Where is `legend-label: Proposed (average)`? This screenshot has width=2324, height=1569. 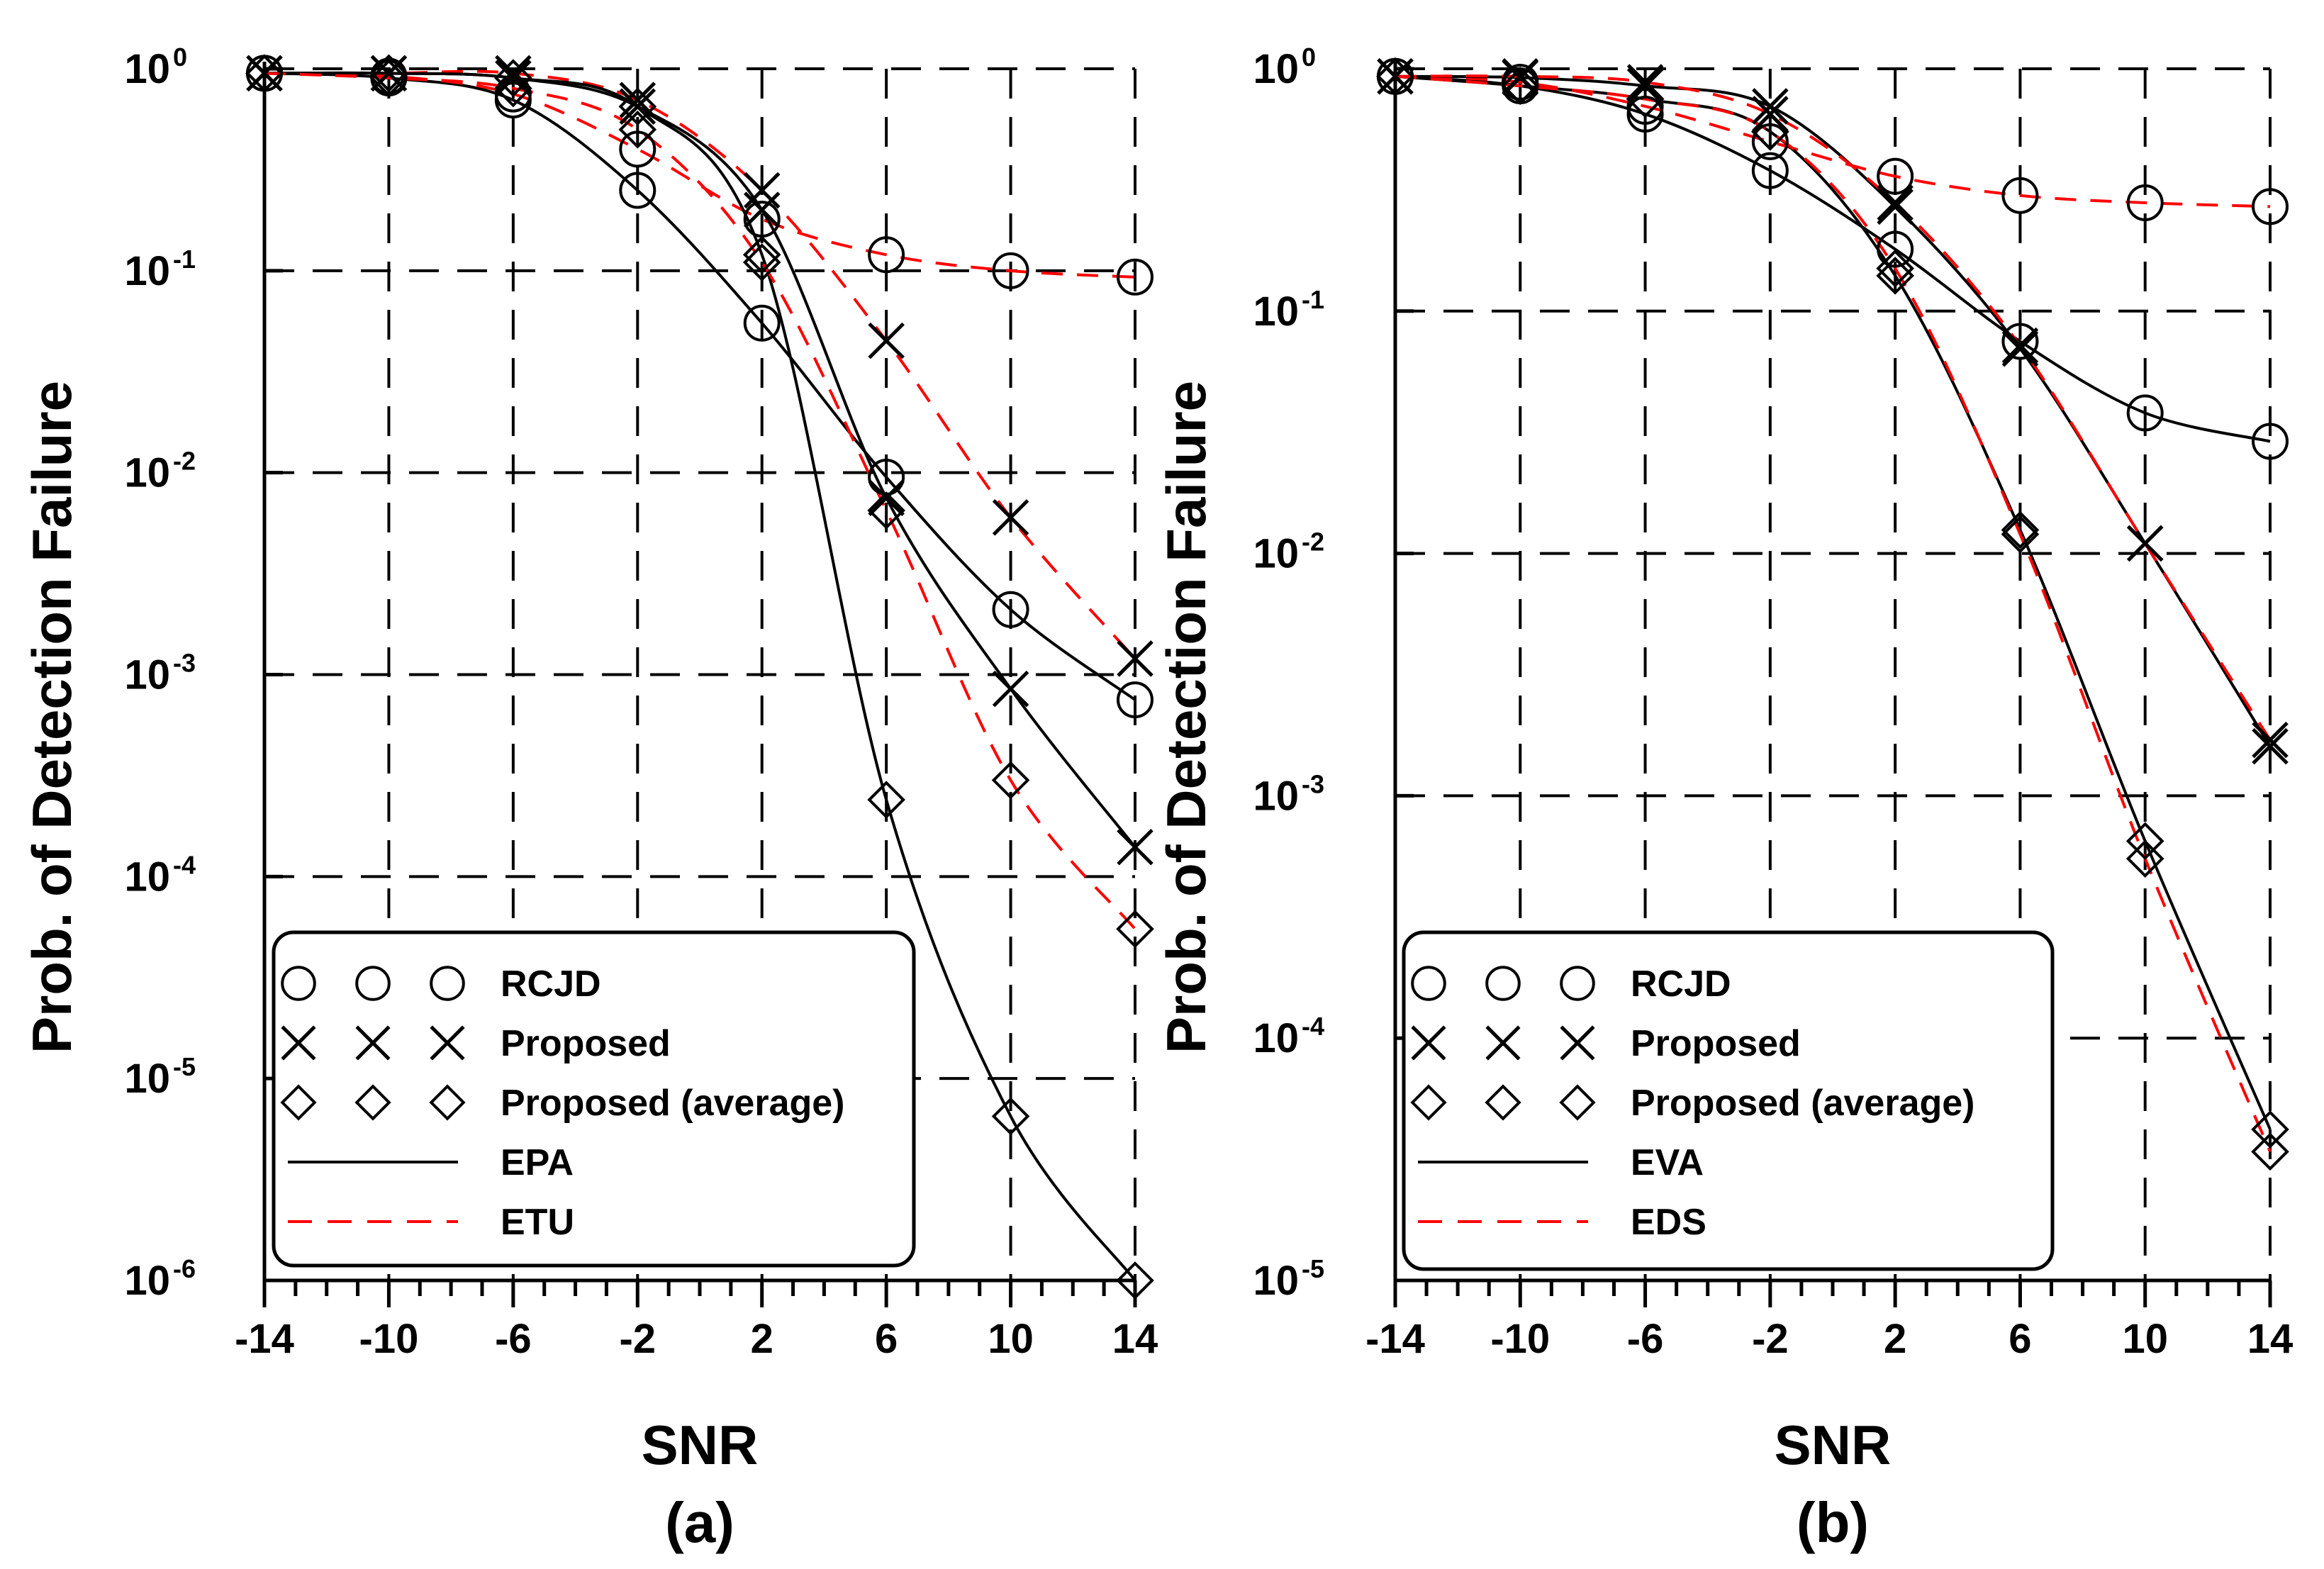
legend-label: Proposed (average) is located at coordinates (1803, 1103).